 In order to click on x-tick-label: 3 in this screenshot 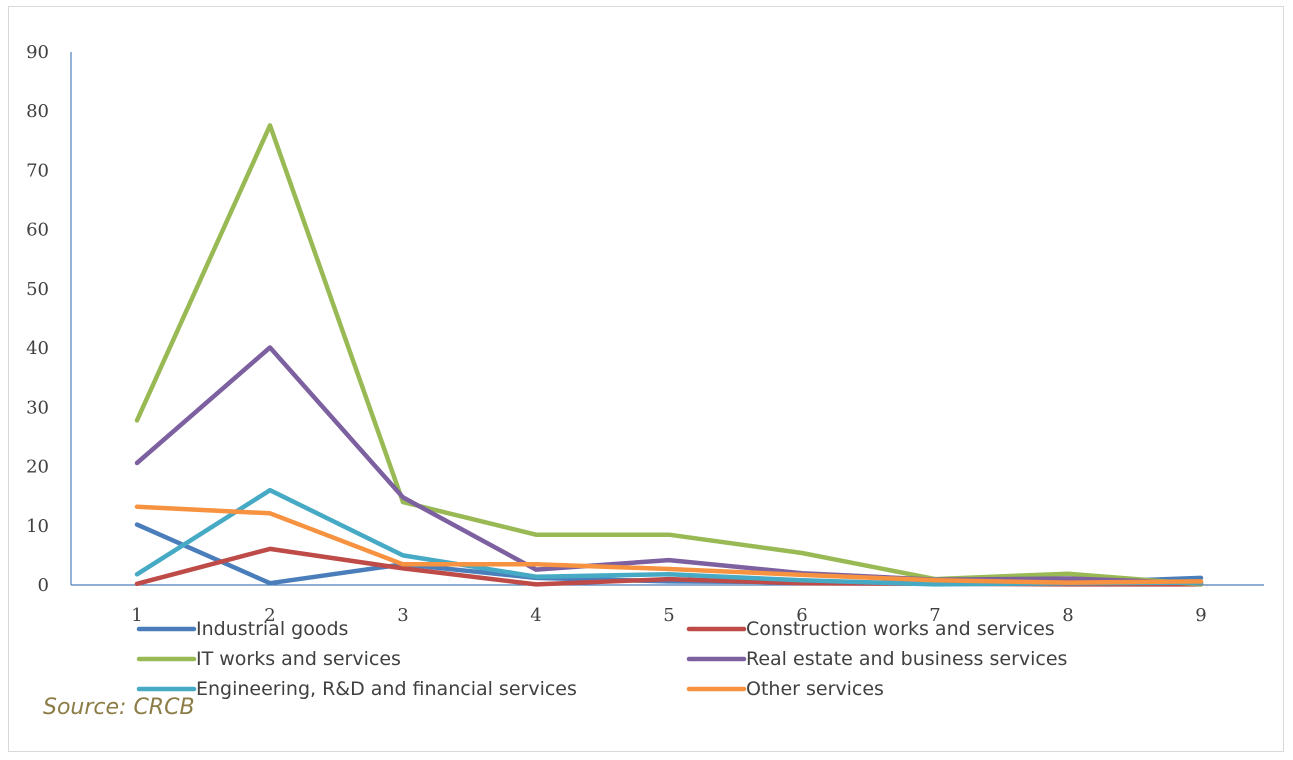, I will do `click(402, 615)`.